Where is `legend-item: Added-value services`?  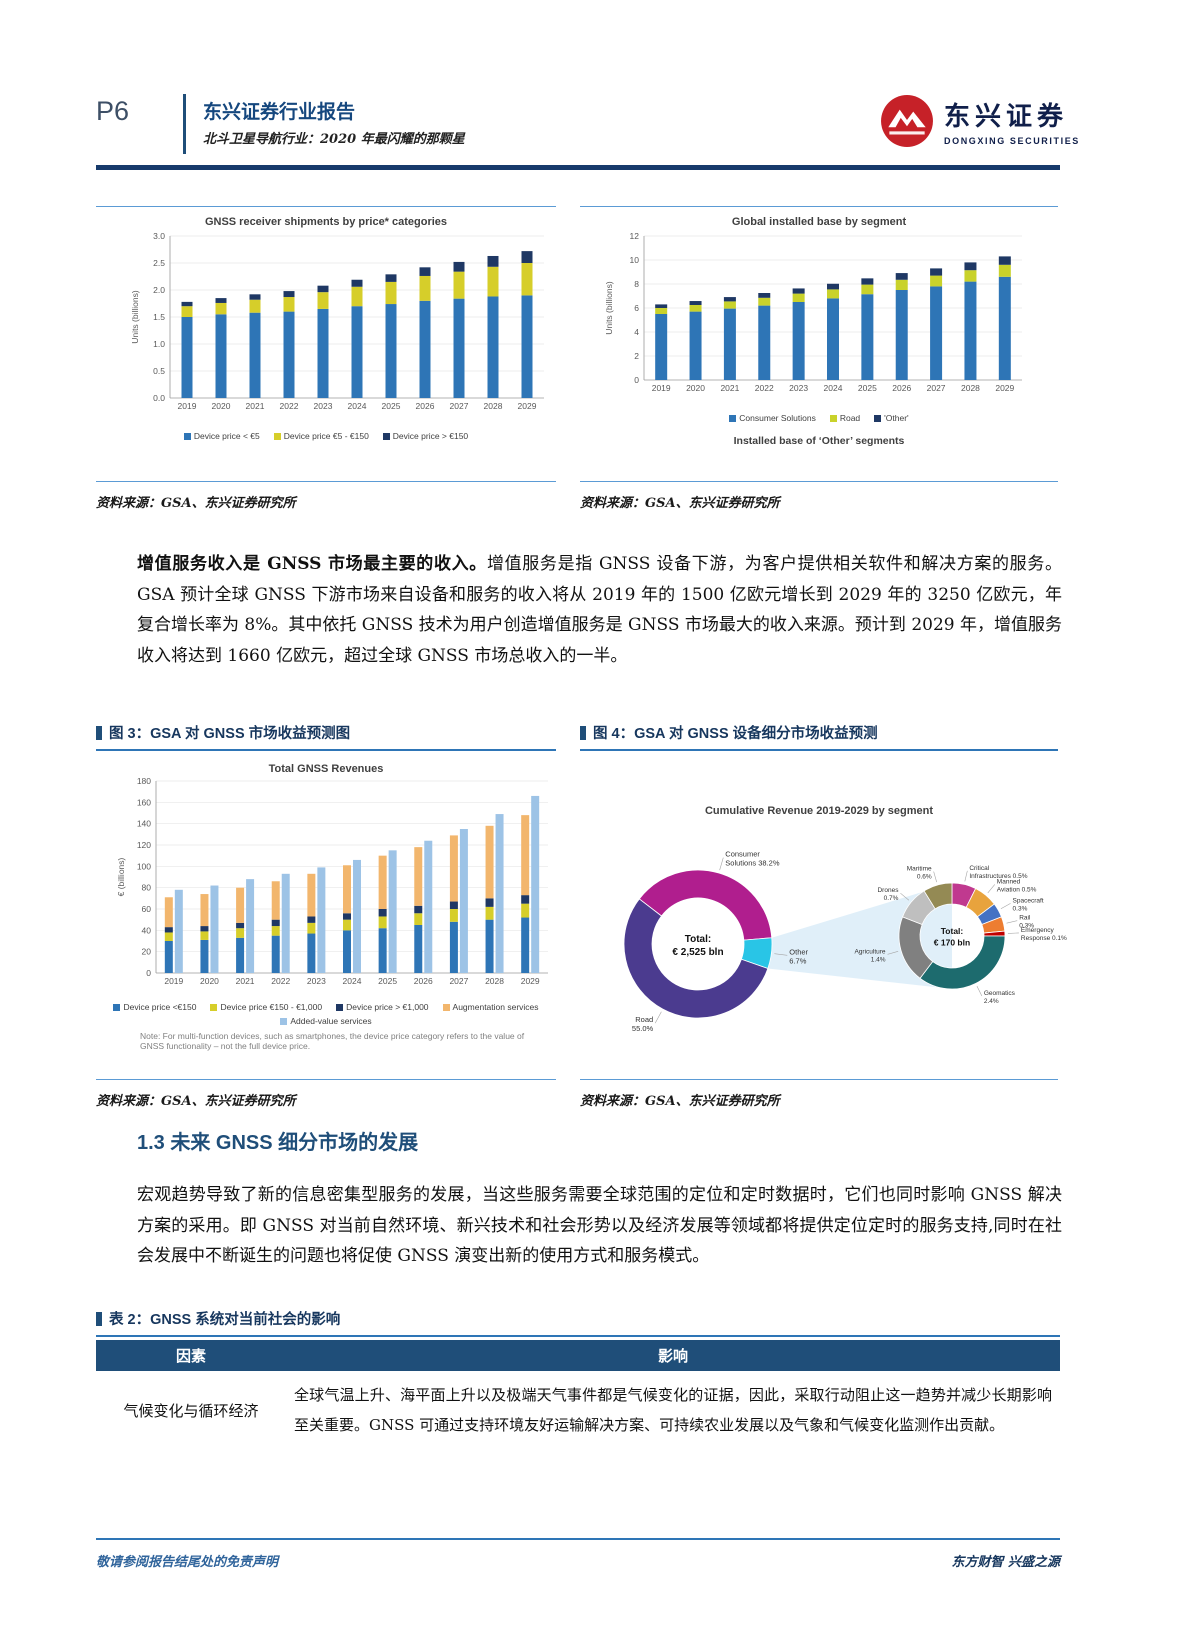 legend-item: Added-value services is located at coordinates (326, 1021).